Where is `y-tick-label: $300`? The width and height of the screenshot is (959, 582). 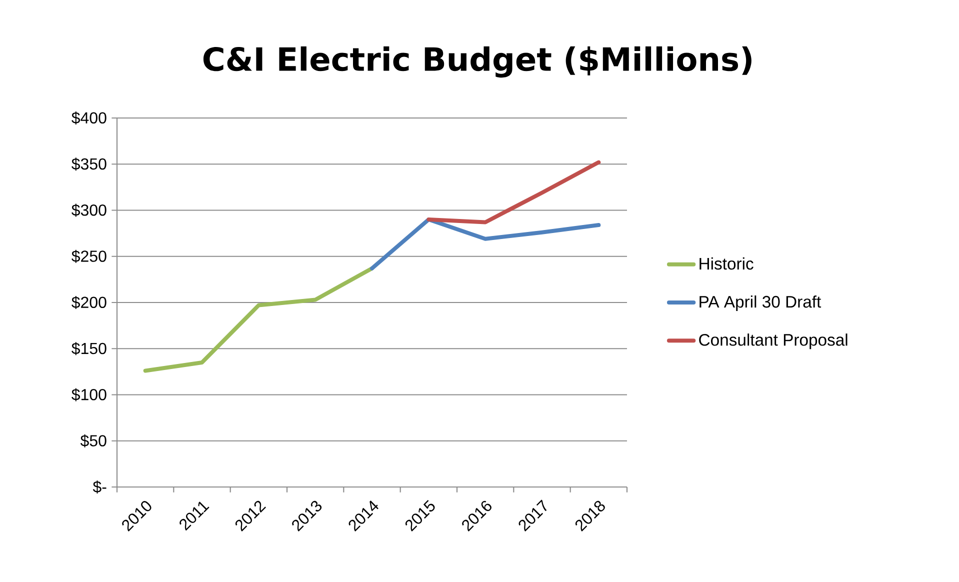
y-tick-label: $300 is located at coordinates (89, 210).